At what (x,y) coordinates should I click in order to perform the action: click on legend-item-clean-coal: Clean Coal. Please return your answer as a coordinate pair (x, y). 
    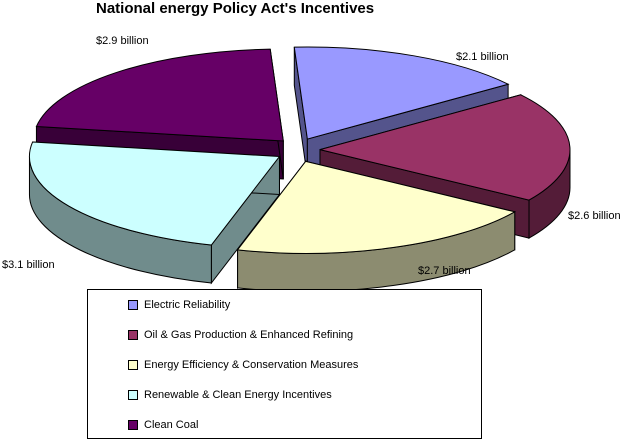
    Looking at the image, I should click on (163, 425).